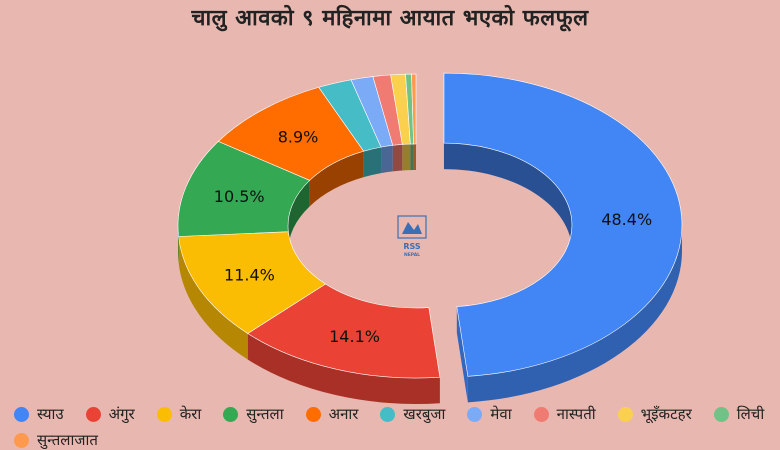 This screenshot has height=450, width=780. Describe the element at coordinates (501, 414) in the screenshot. I see `legend-label: मेवा` at that location.